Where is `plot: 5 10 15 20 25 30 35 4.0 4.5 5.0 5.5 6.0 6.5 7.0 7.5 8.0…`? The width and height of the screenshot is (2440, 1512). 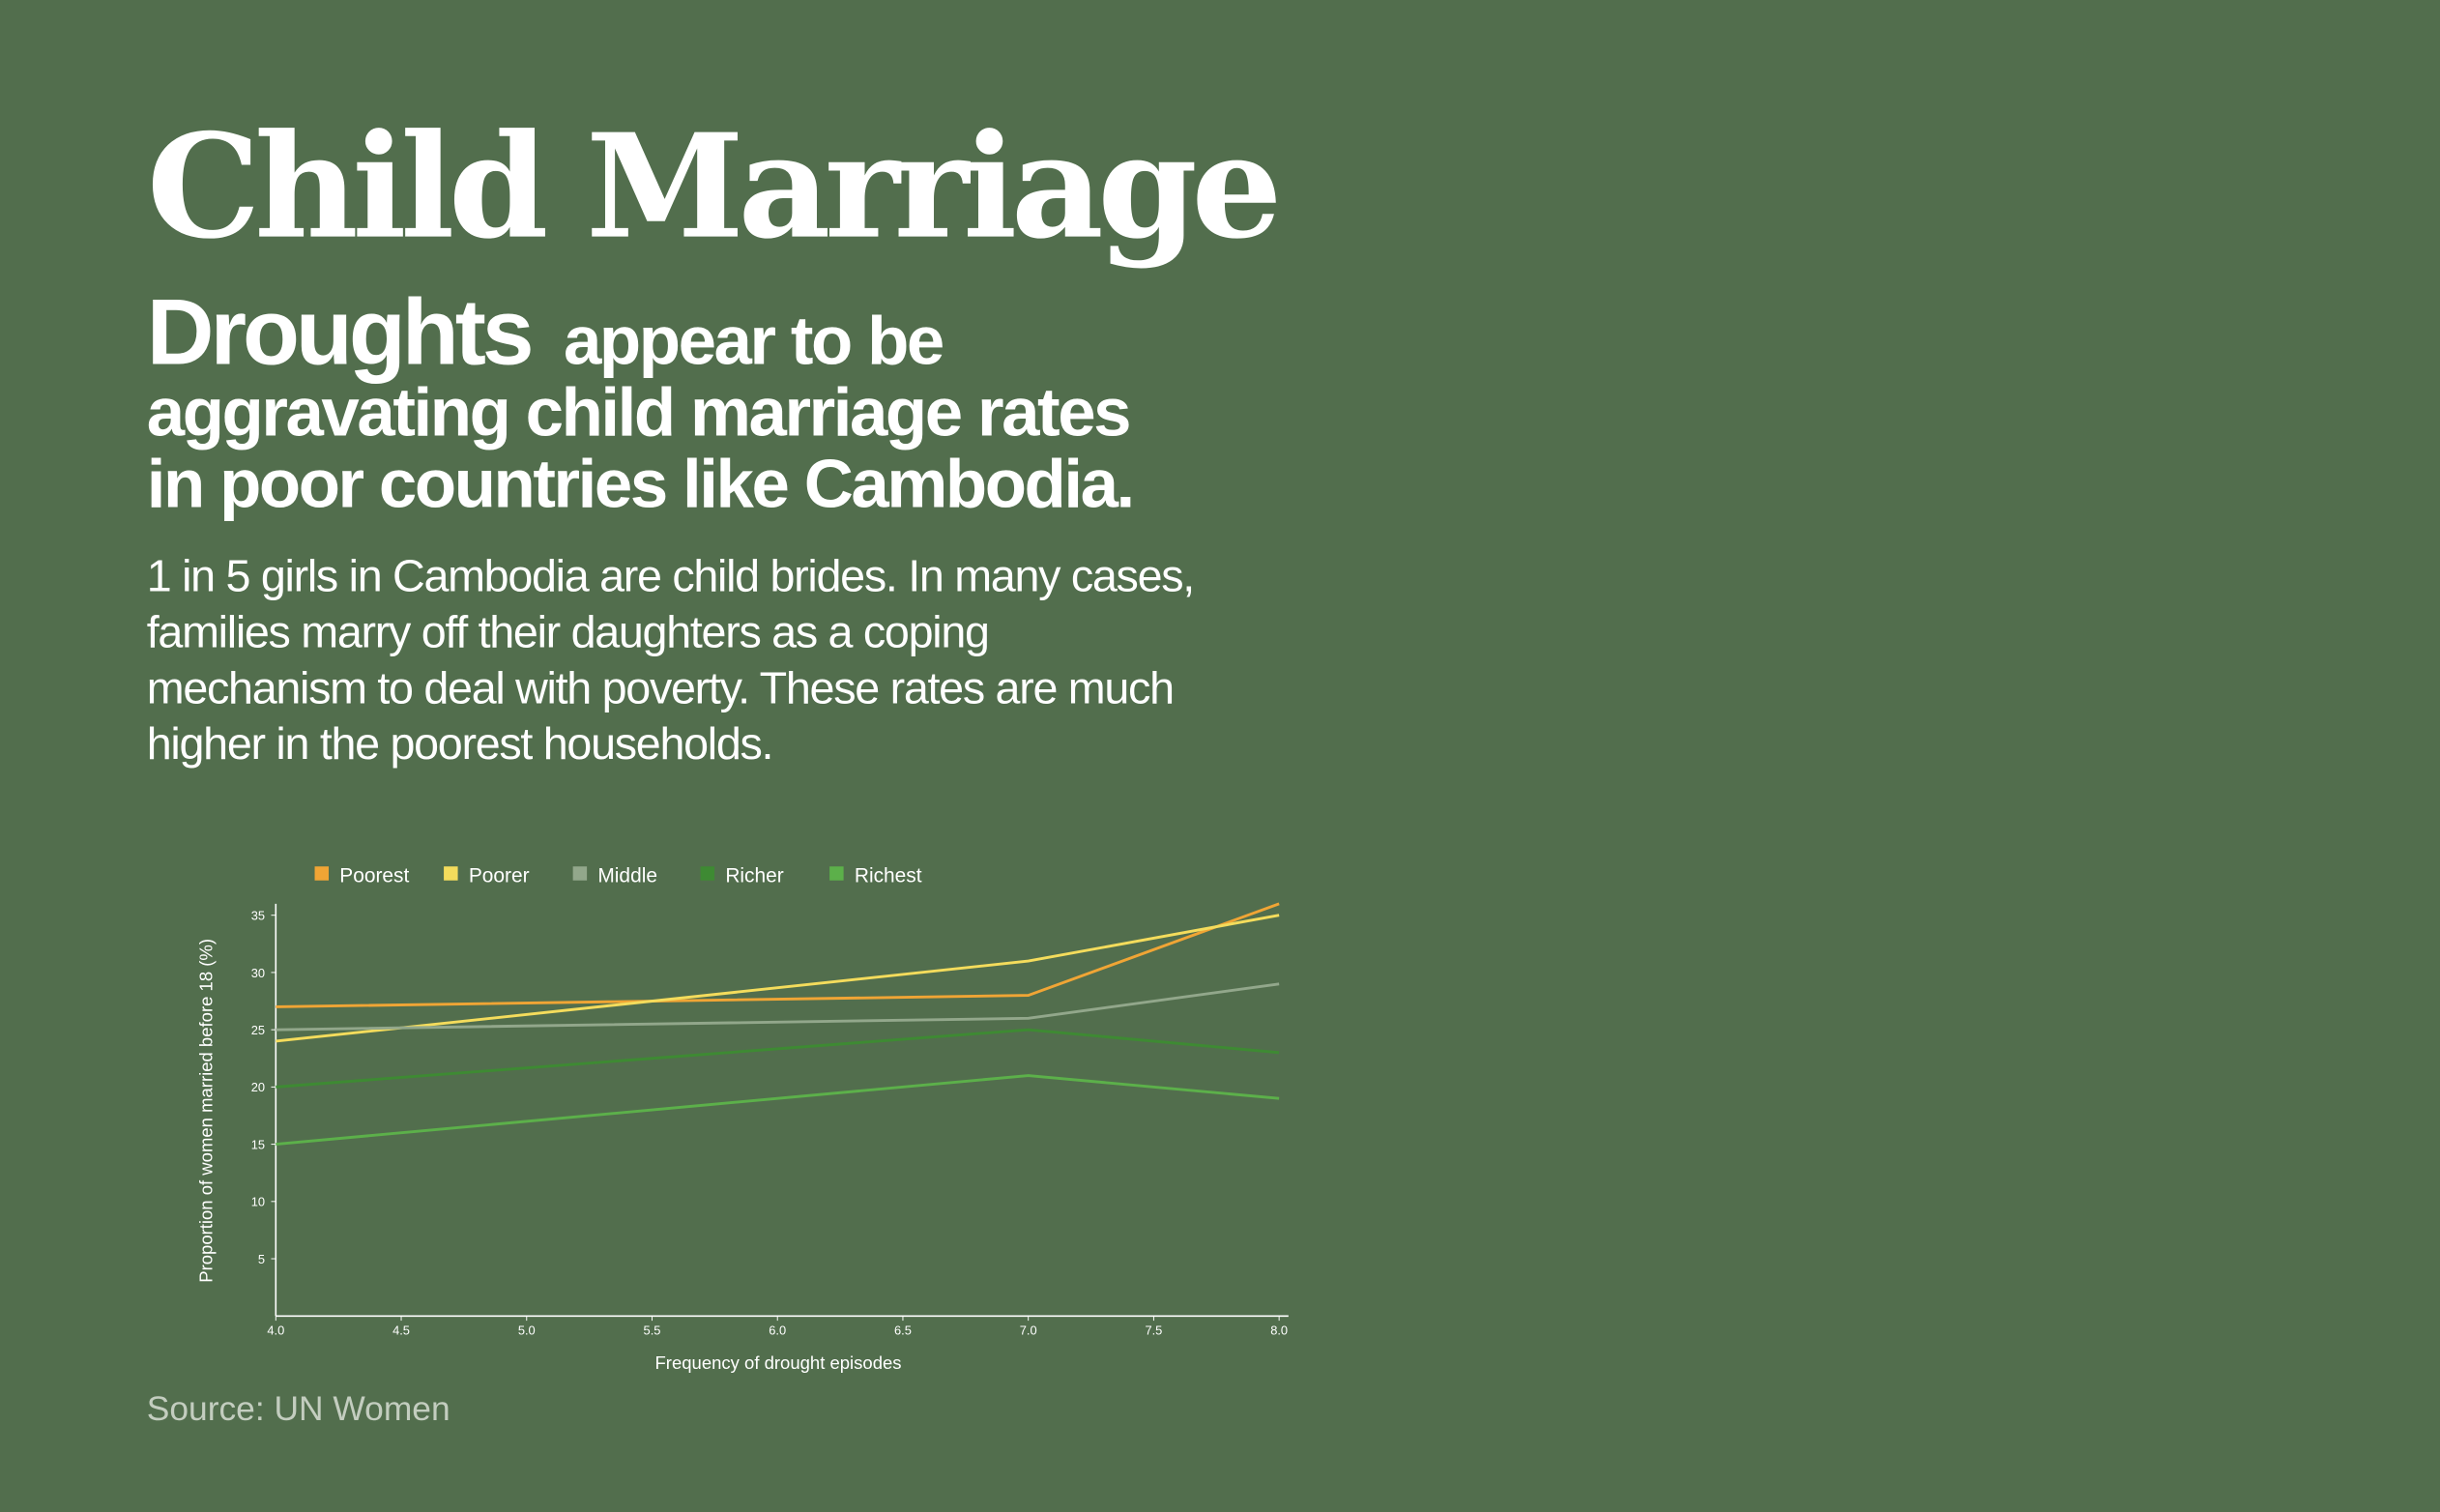
plot: 5 10 15 20 25 30 35 4.0 4.5 5.0 5.5 6.0 6.5 7.0 7.5 8.0… is located at coordinates (770, 1101).